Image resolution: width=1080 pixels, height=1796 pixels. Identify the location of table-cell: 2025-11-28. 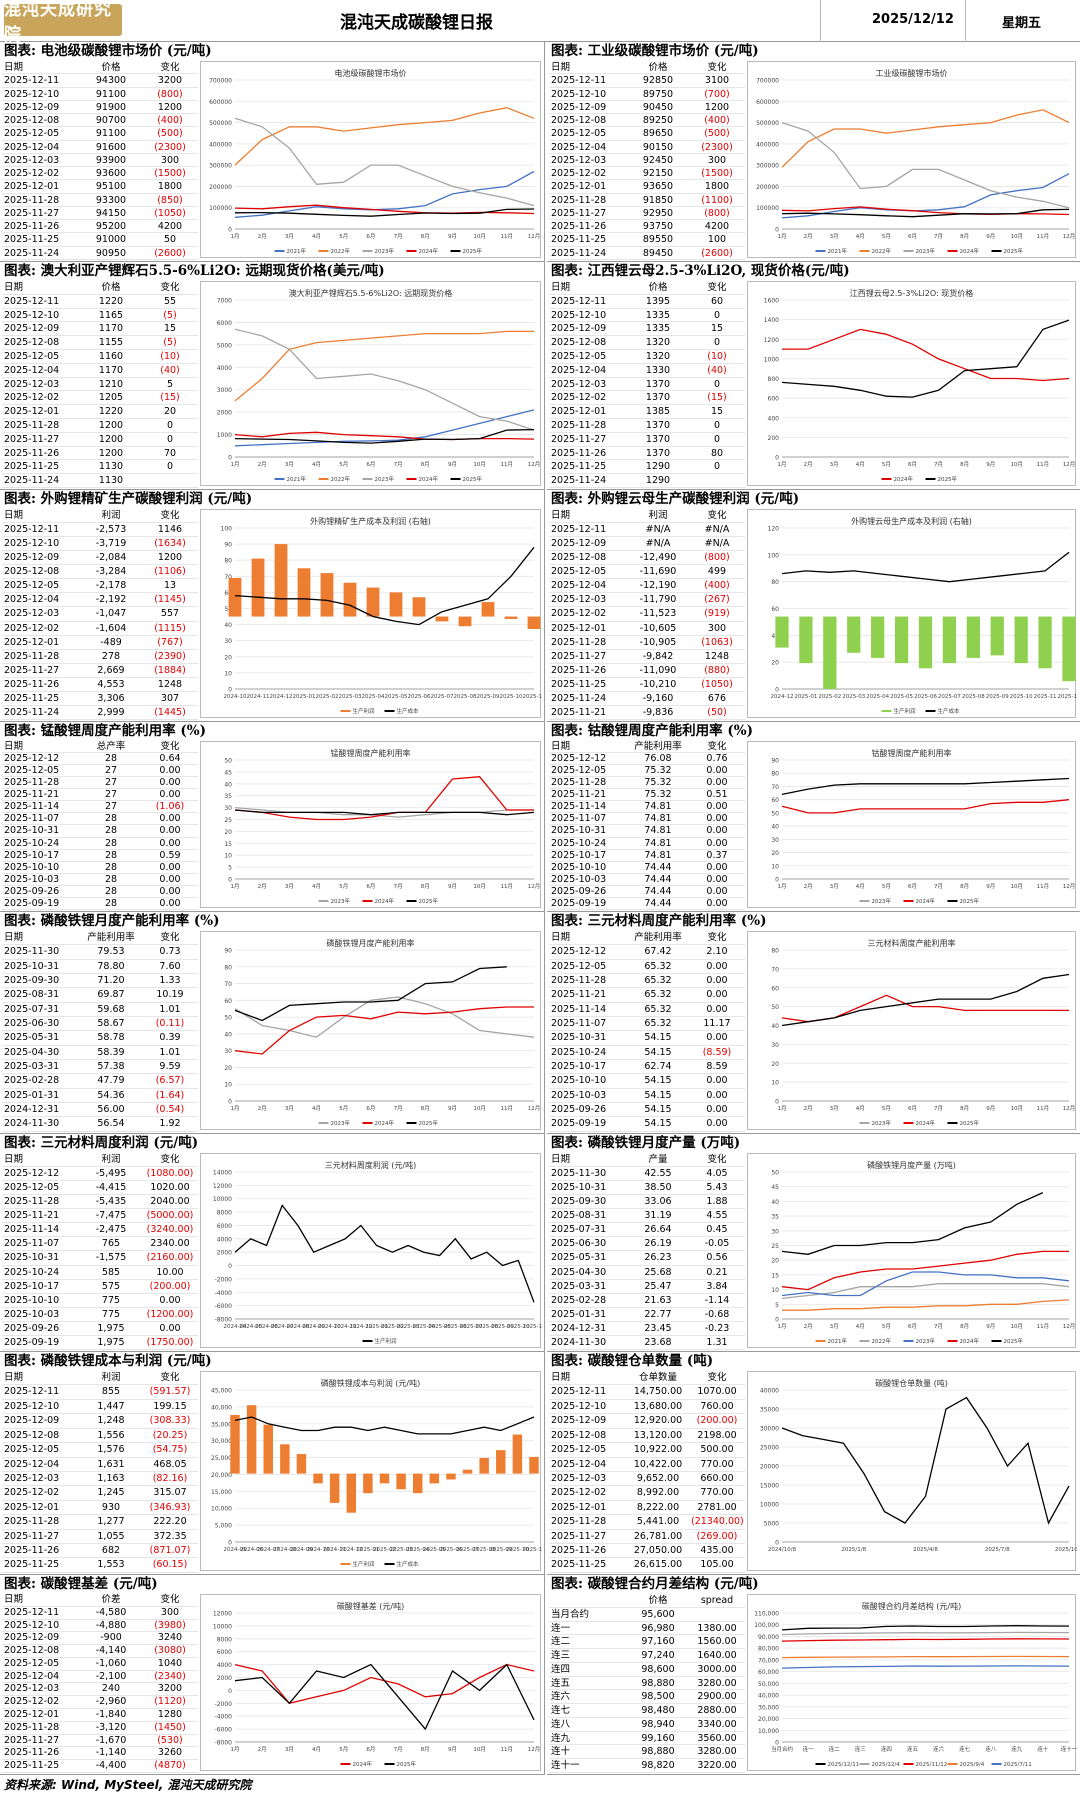
(32, 1522).